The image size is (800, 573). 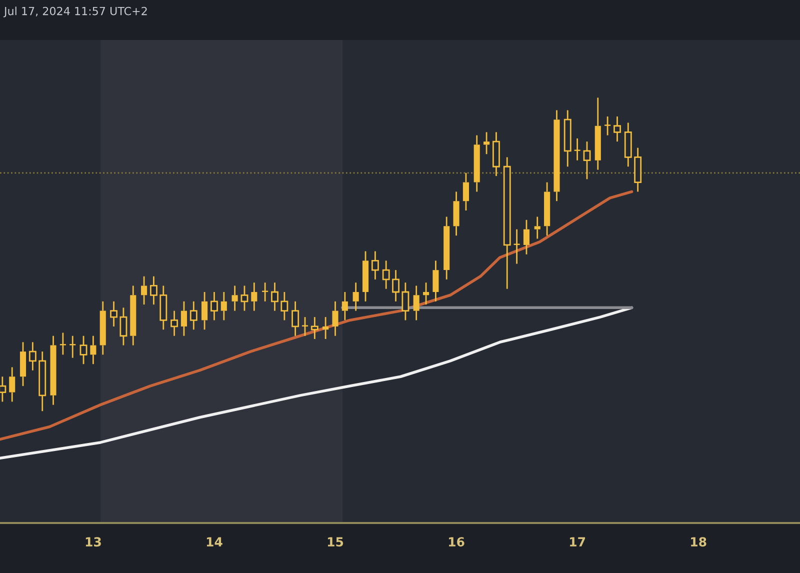 I want to click on x-tick-label: 17, so click(x=578, y=541).